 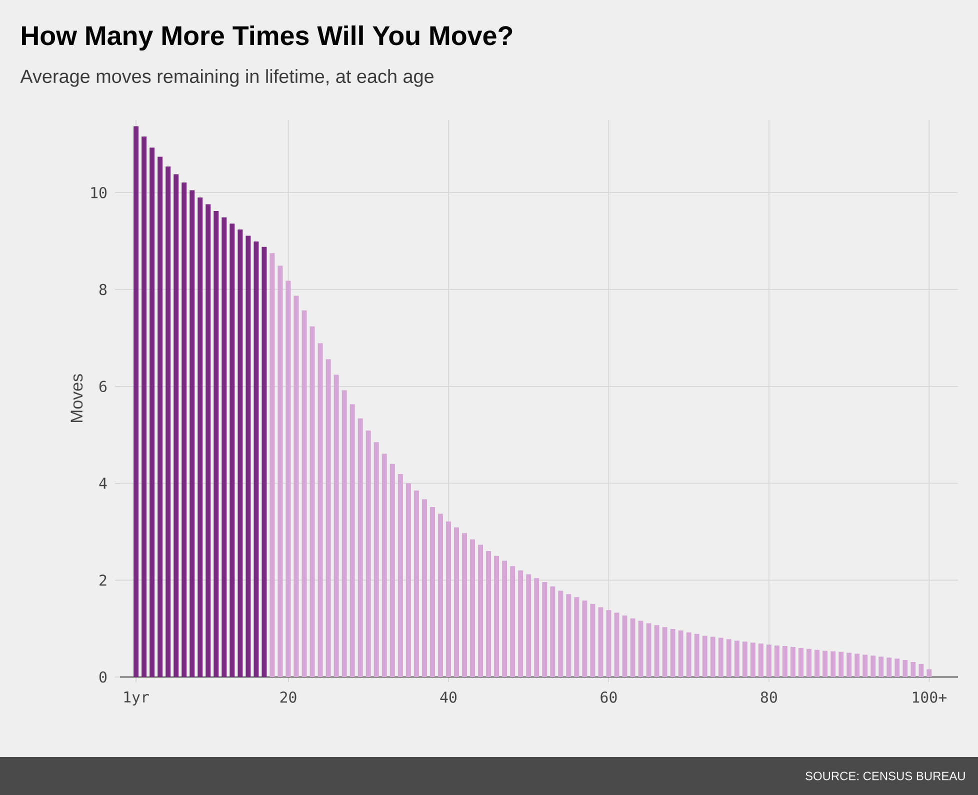 What do you see at coordinates (103, 386) in the screenshot?
I see `y-tick-label: 6` at bounding box center [103, 386].